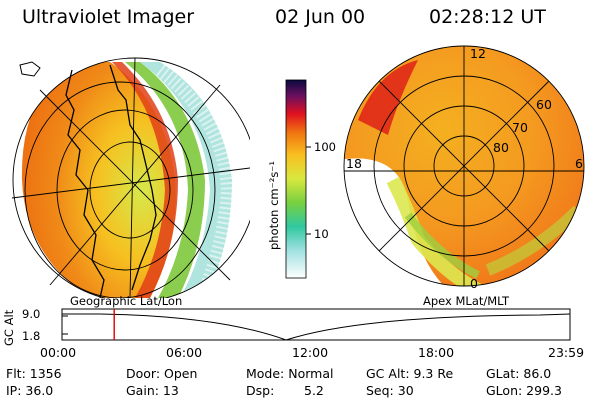  What do you see at coordinates (579, 163) in the screenshot?
I see `mlt-label-6: 6` at bounding box center [579, 163].